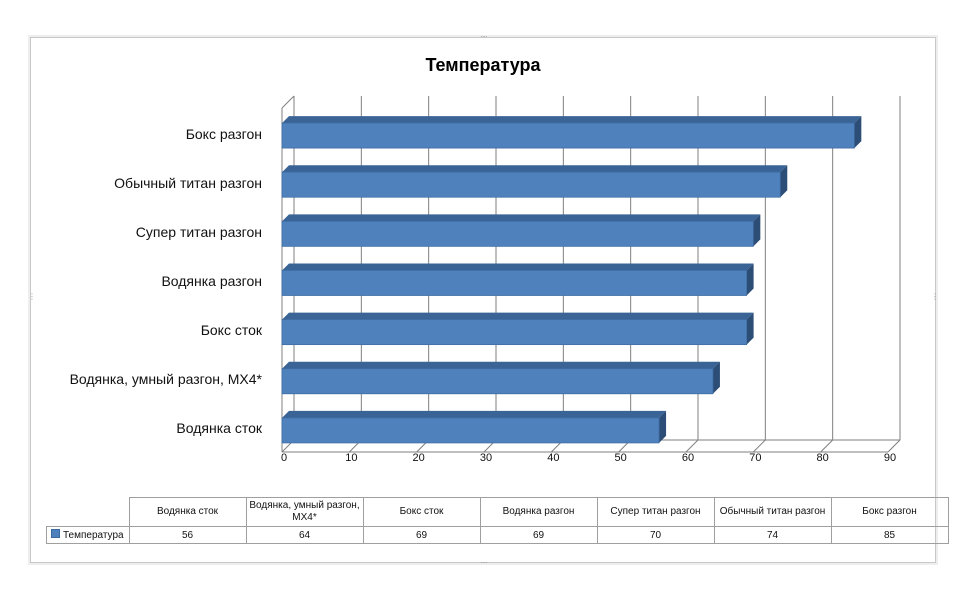 The height and width of the screenshot is (615, 960). What do you see at coordinates (484, 562) in the screenshot?
I see `resize-handle-bottom: ····` at bounding box center [484, 562].